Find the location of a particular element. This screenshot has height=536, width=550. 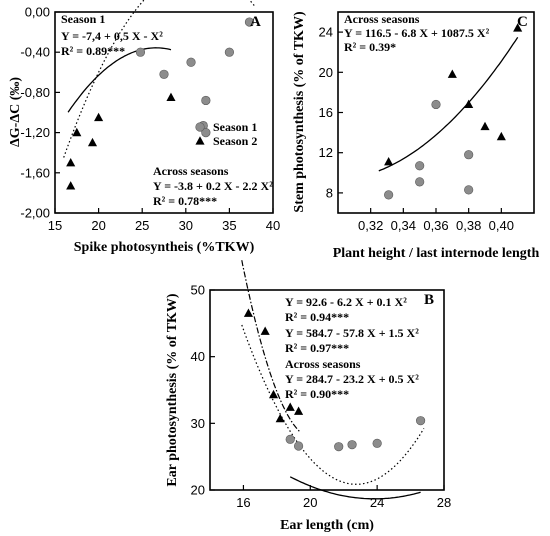

panel-a-across-equation: Y = -3.8 + 0.2 X - 2.2 X² is located at coordinates (213, 186).